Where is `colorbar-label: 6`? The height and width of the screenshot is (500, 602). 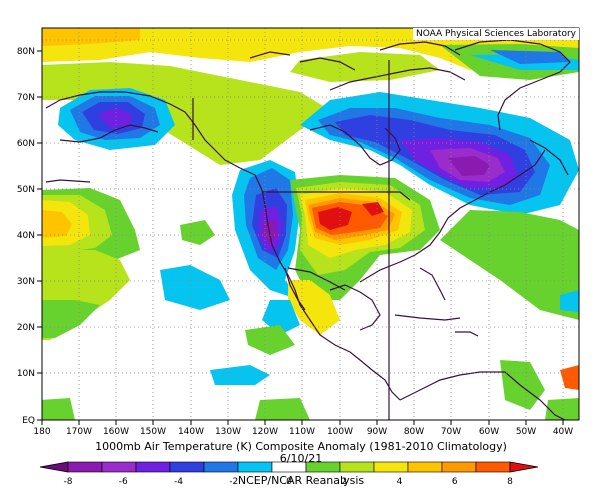
colorbar-label: 6 is located at coordinates (455, 482).